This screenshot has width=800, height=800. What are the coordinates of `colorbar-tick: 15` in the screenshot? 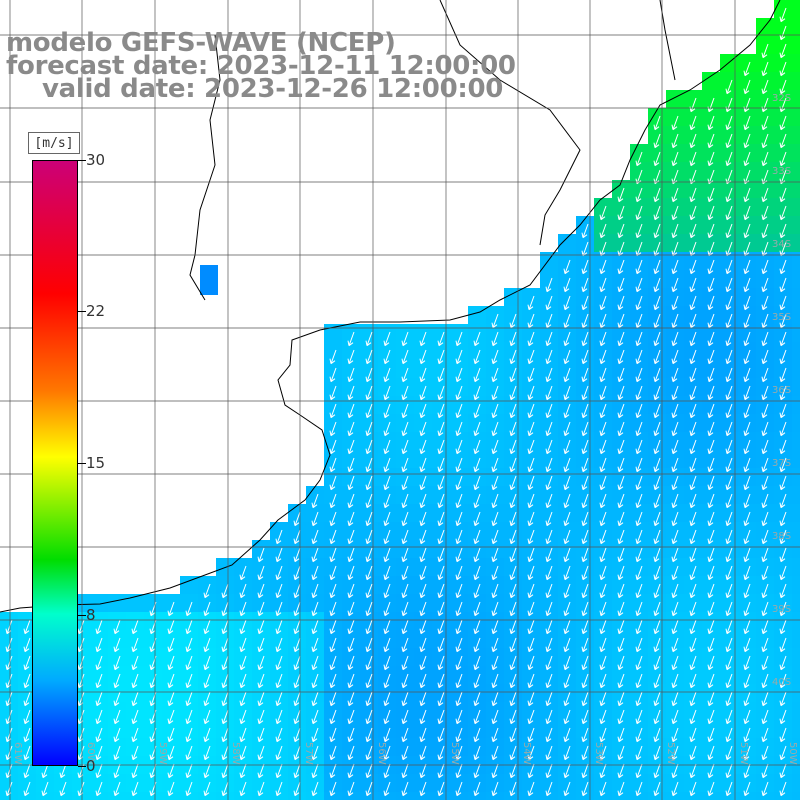 It's located at (96, 463).